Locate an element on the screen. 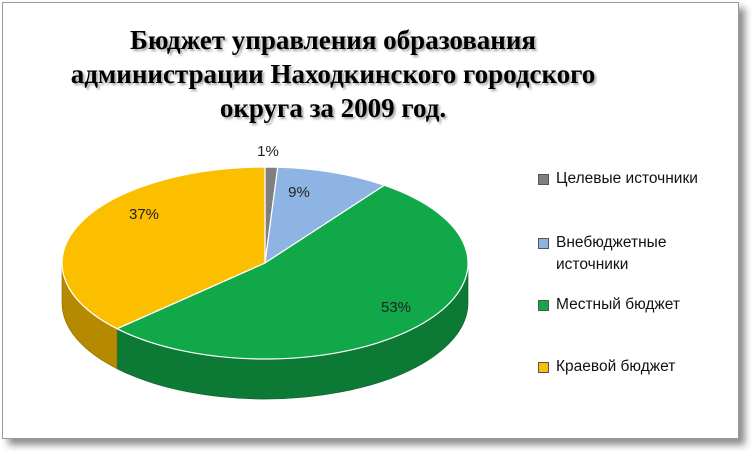  data-label-1: 1% is located at coordinates (268, 151).